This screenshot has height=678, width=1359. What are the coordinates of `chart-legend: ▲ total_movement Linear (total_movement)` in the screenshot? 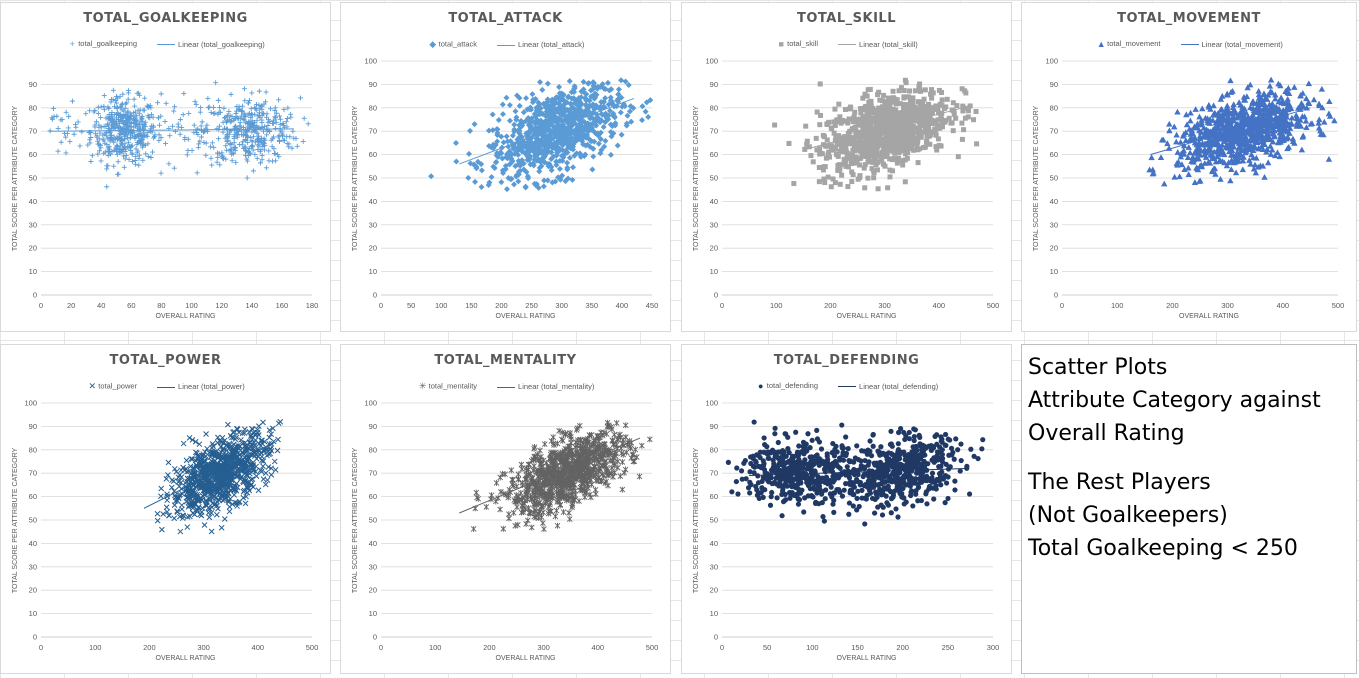 It's located at (1189, 44).